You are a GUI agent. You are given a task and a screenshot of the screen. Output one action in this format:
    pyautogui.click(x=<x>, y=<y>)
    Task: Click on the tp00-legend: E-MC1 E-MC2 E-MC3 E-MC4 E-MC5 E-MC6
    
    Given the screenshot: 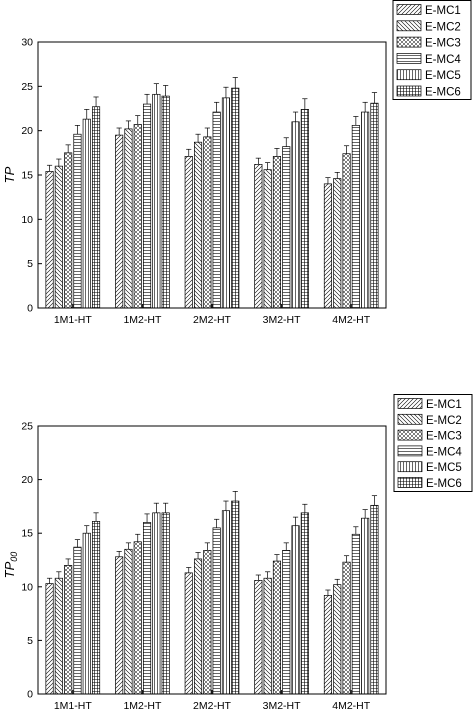 What is the action you would take?
    pyautogui.click(x=433, y=443)
    